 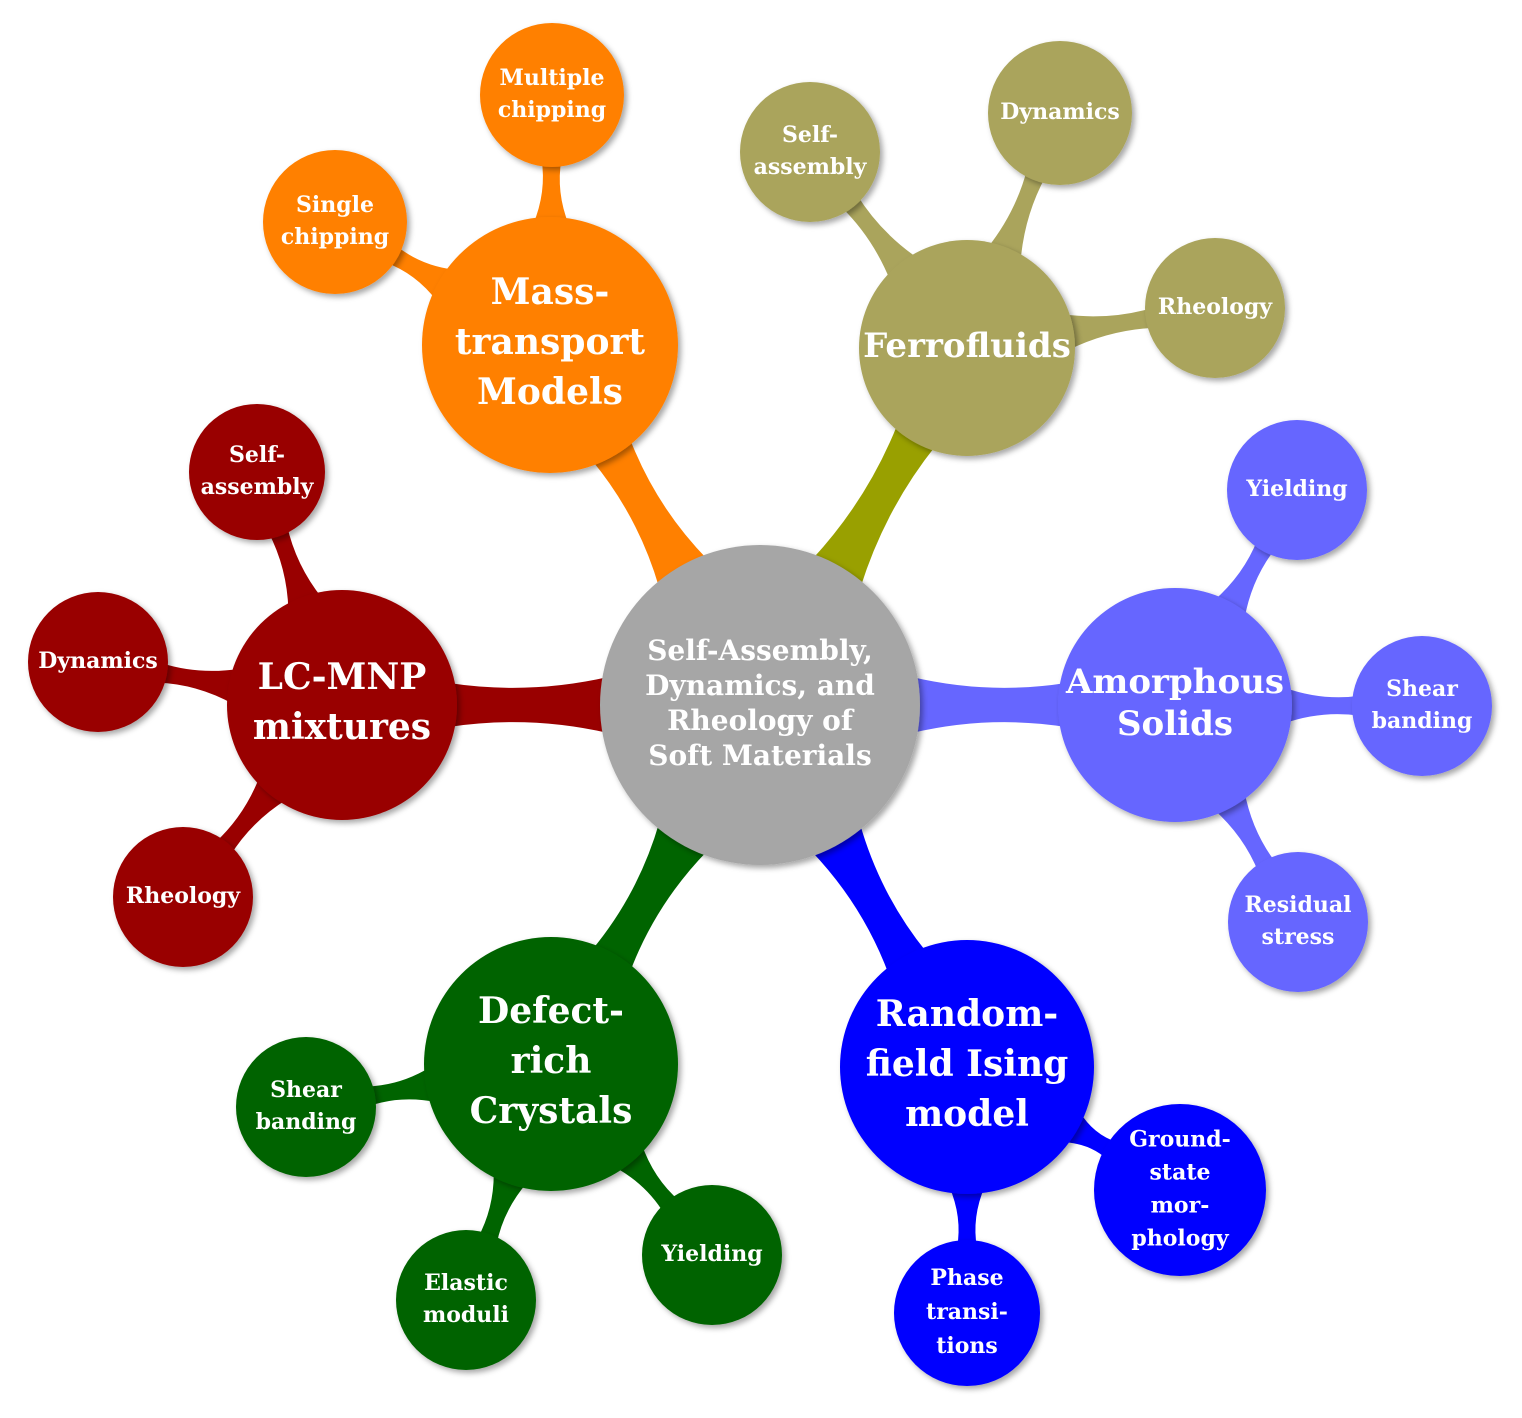 What do you see at coordinates (335, 205) in the screenshot?
I see `leaf-node-mass-transport-single-chipping-label-line: Single` at bounding box center [335, 205].